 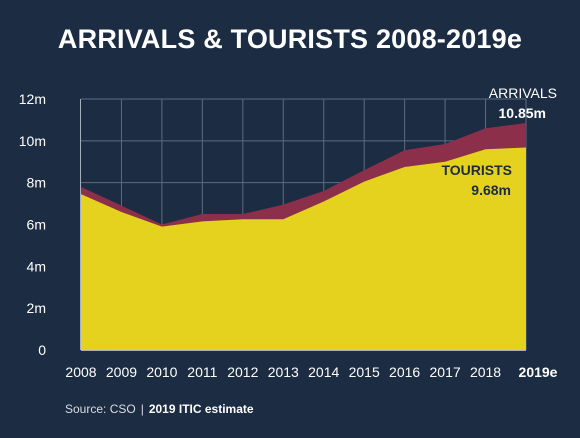 I want to click on x-tick-label: 2008, so click(x=80, y=372).